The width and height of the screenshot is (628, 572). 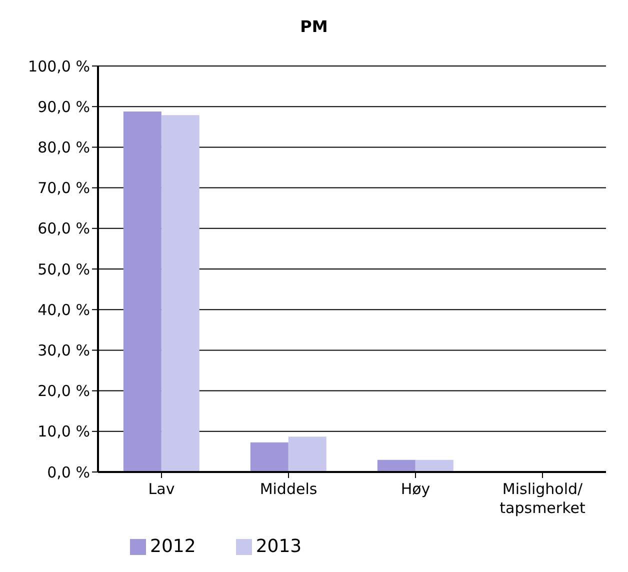 I want to click on y-tick-label: 90,0 %, so click(x=64, y=107).